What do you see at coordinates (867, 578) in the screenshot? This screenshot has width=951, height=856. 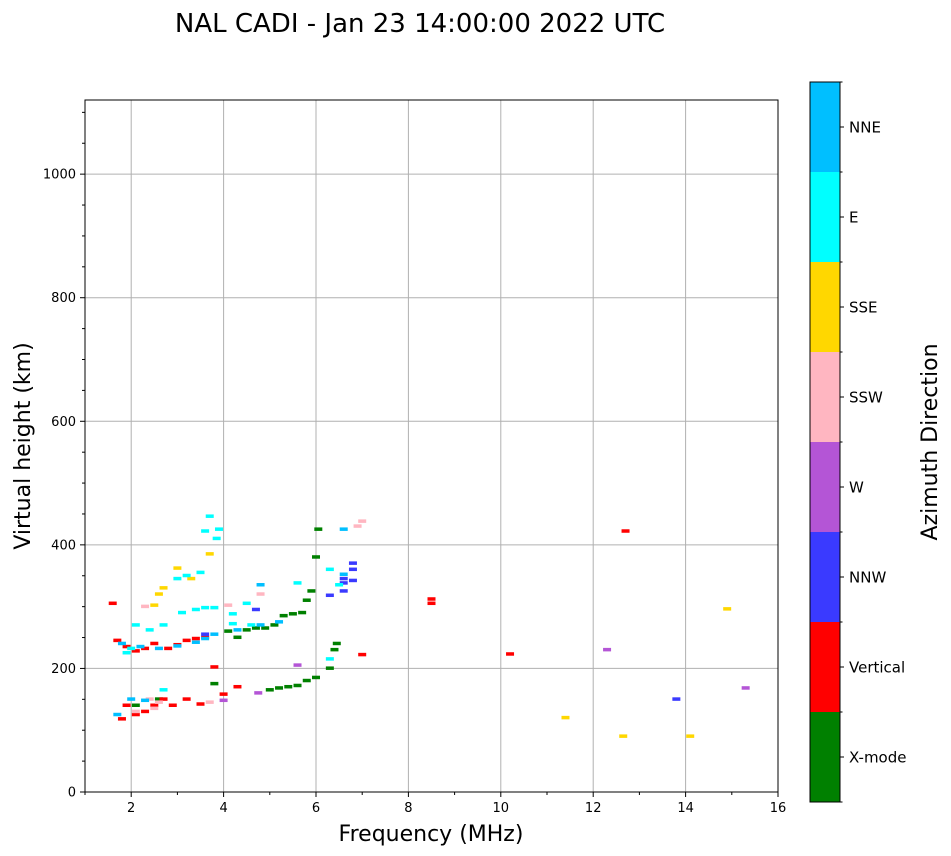 I see `colorbar-label-nnw: NNW` at bounding box center [867, 578].